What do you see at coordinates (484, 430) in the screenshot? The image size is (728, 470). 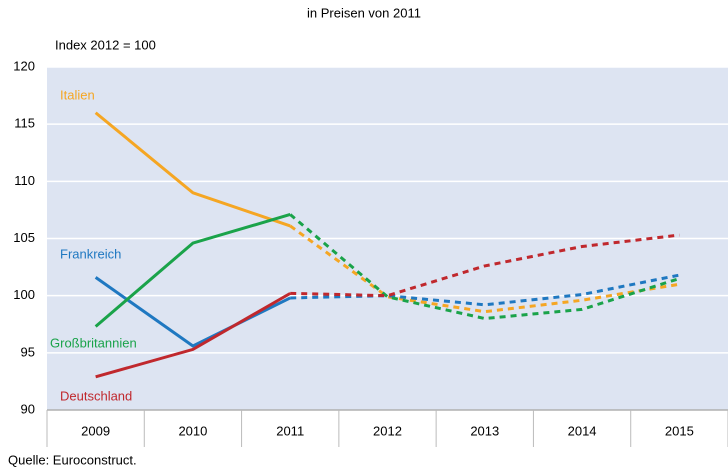 I see `x-tick-label: 2013` at bounding box center [484, 430].